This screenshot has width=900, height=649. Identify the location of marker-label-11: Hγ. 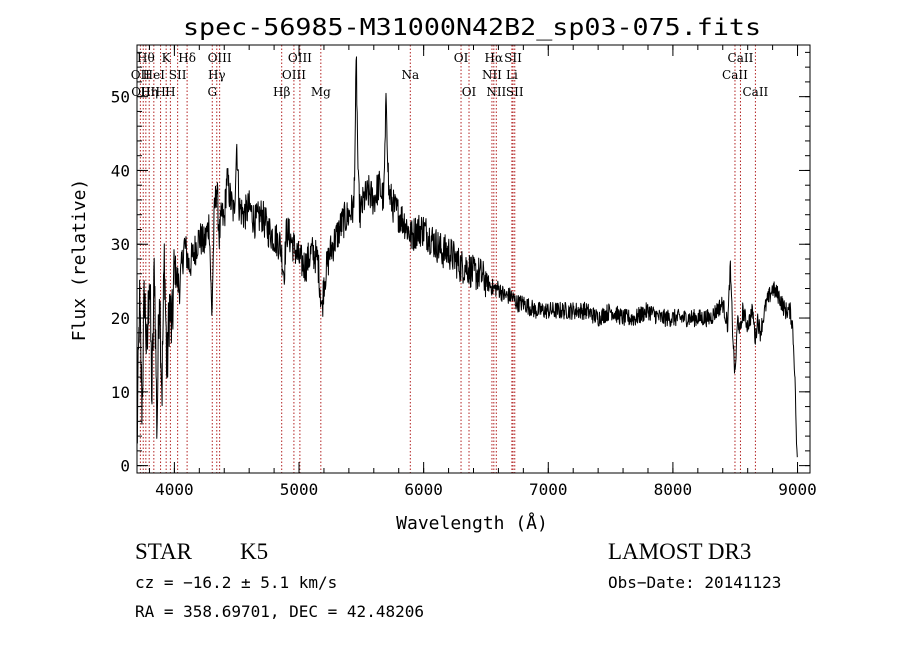
(217, 75).